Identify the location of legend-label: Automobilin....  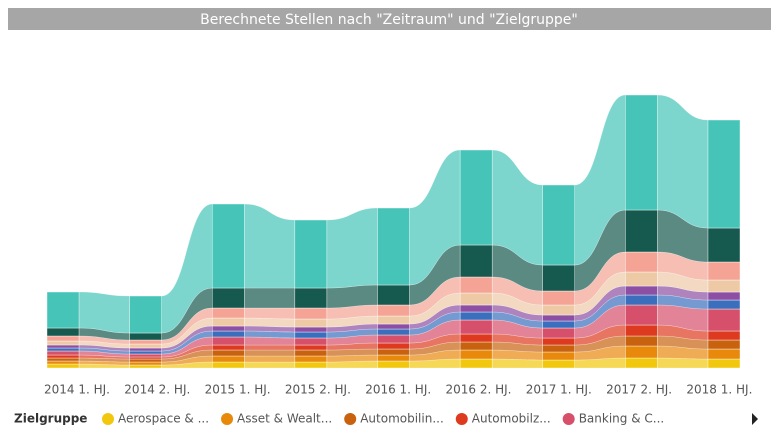
(402, 419).